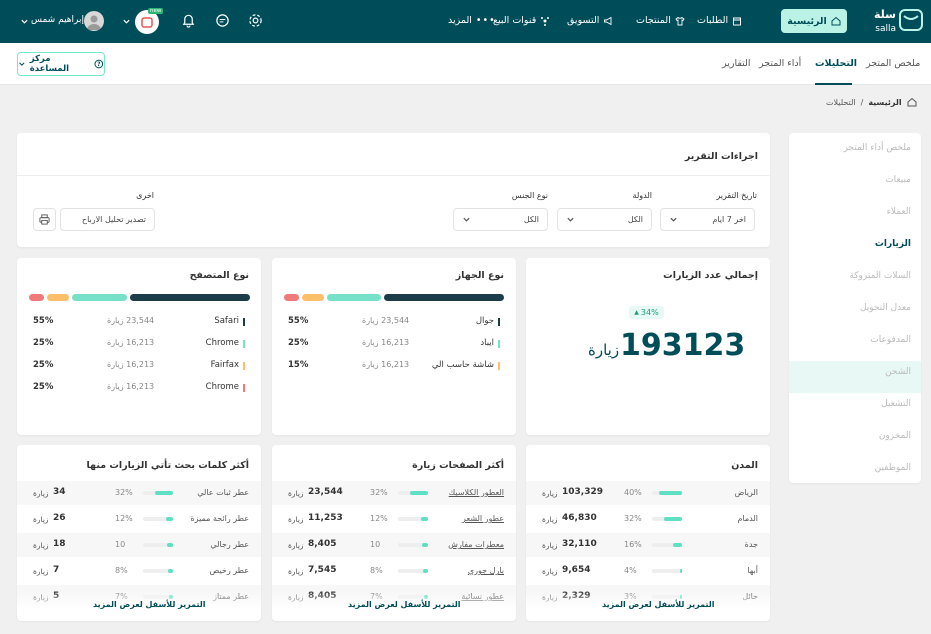  What do you see at coordinates (222, 20) in the screenshot?
I see `chat-icon` at bounding box center [222, 20].